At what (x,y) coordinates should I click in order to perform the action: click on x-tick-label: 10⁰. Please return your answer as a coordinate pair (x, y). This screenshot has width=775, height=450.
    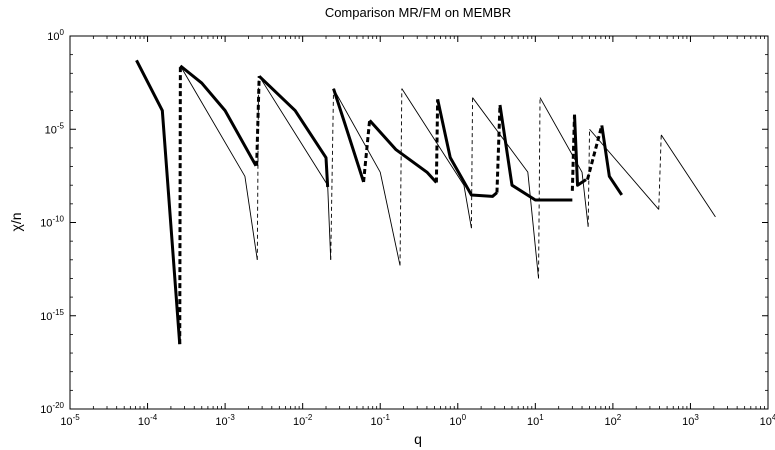
    Looking at the image, I should click on (457, 420).